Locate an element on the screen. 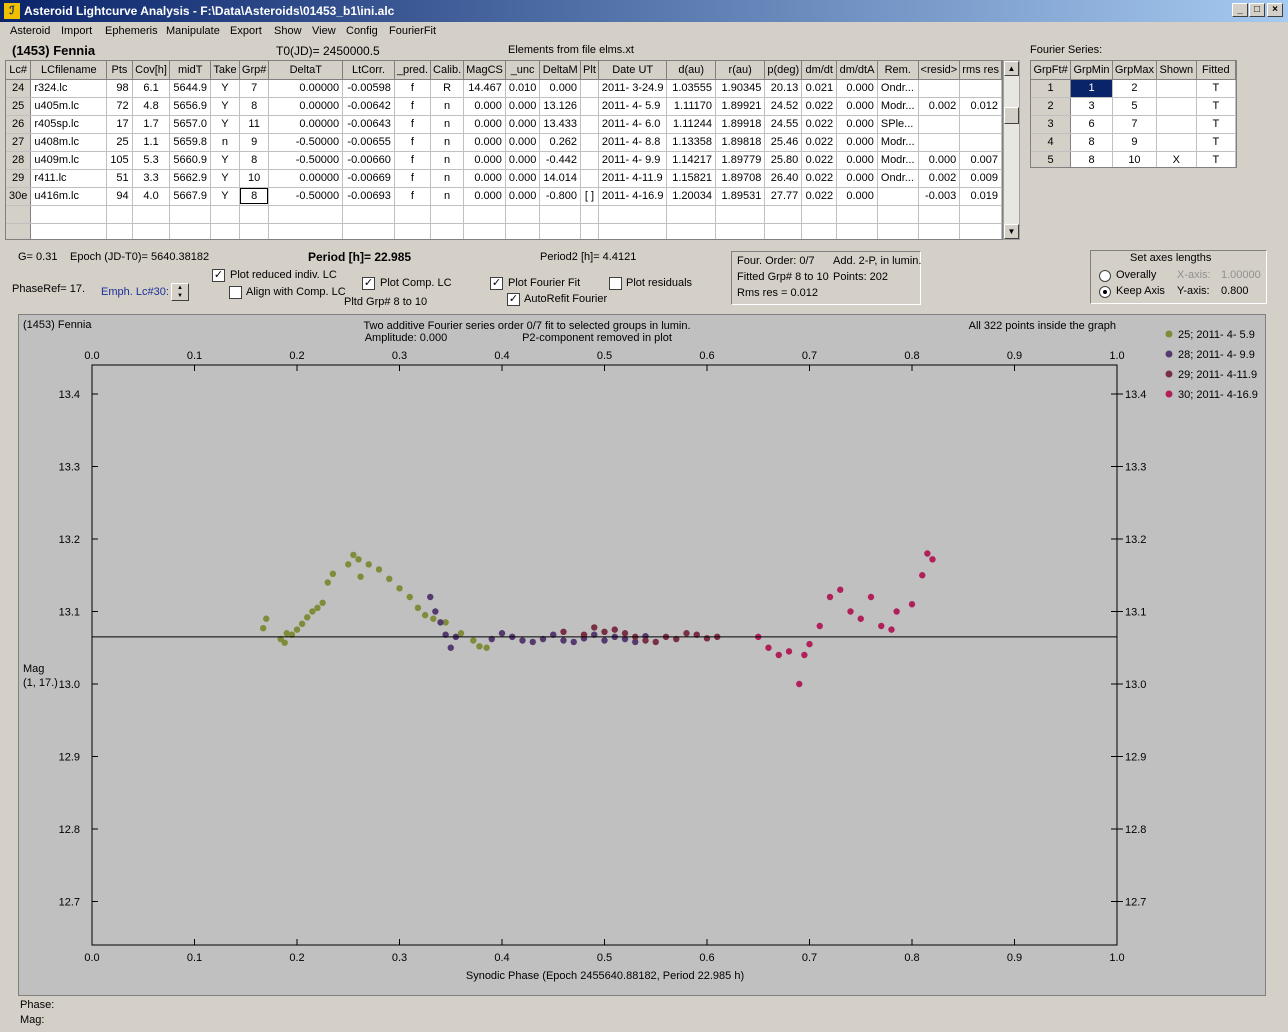 The width and height of the screenshot is (1288, 1032). row-header: 28 is located at coordinates (19, 160).